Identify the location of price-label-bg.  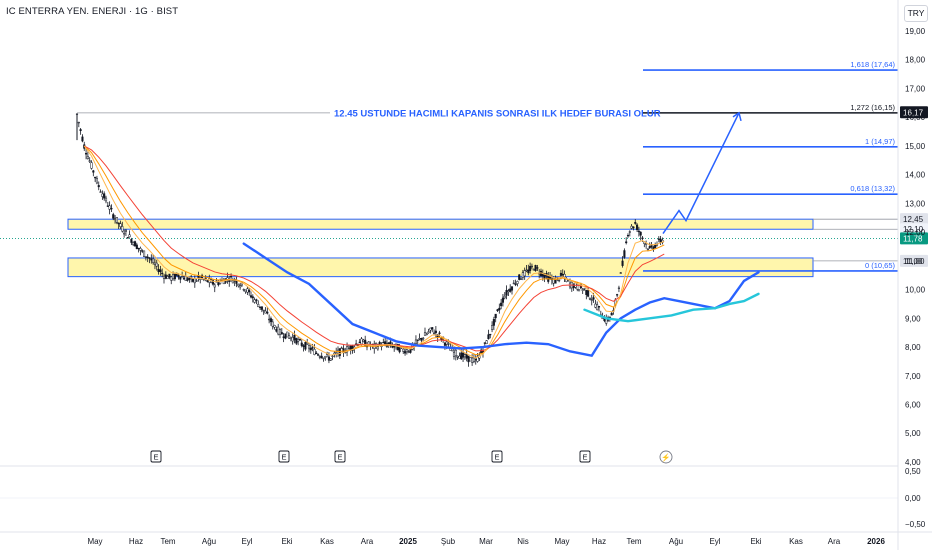
(914, 229).